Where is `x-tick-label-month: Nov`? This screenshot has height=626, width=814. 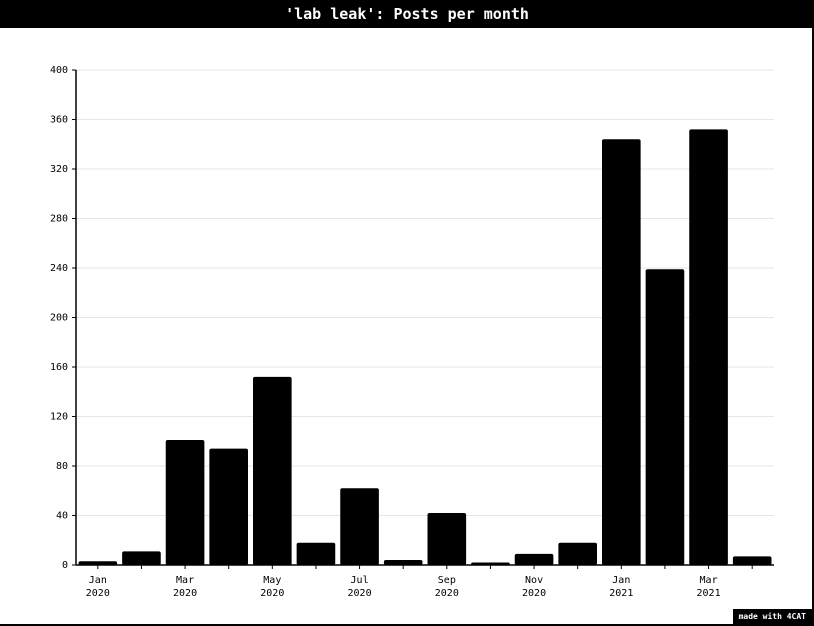
x-tick-label-month: Nov is located at coordinates (534, 580).